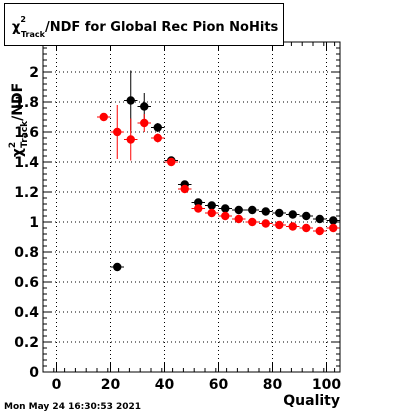  I want to click on chart-title-subscript: Track, so click(33, 34).